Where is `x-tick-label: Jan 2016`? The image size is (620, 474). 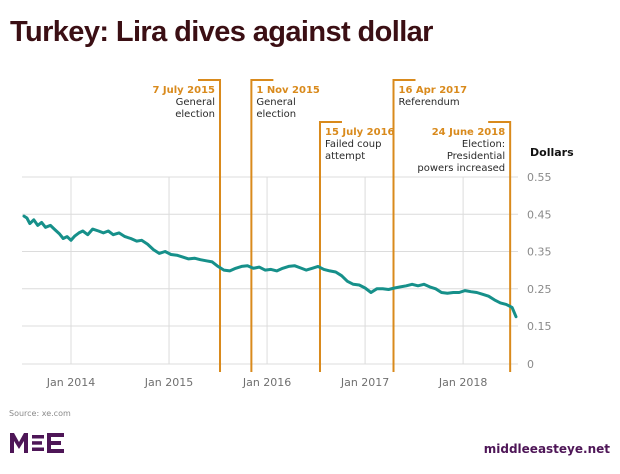 x-tick-label: Jan 2016 is located at coordinates (266, 382).